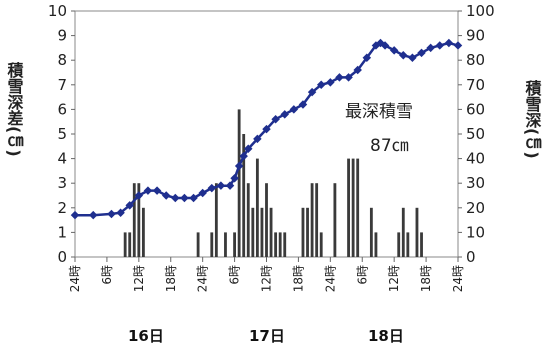 Image resolution: width=546 pixels, height=351 pixels. What do you see at coordinates (62, 159) in the screenshot?
I see `left-tick-label: 4` at bounding box center [62, 159].